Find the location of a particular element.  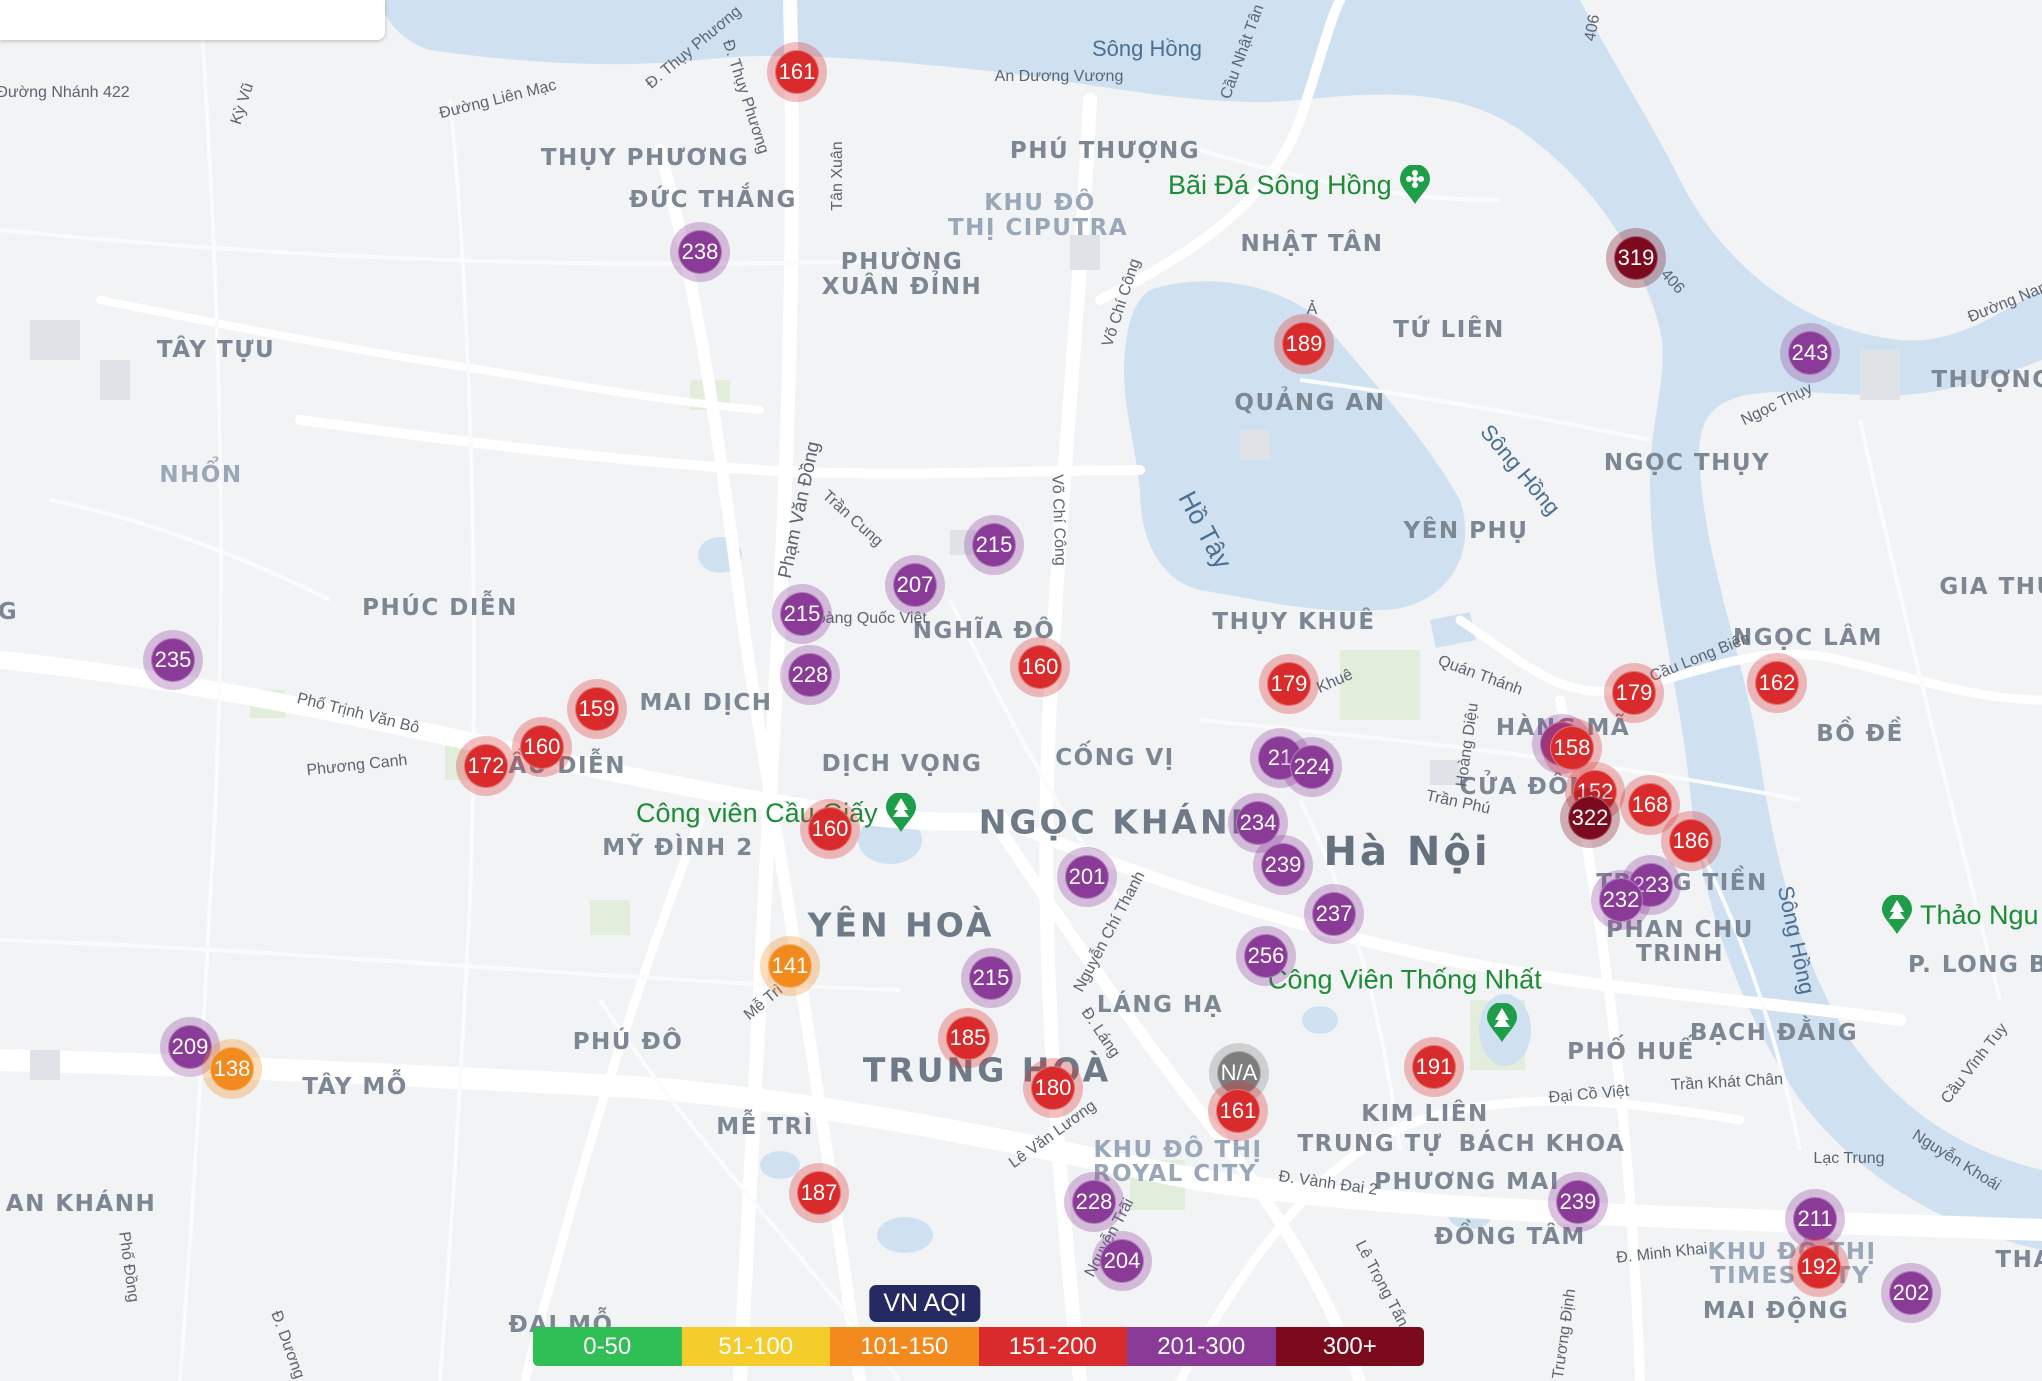

area-label-yen-hoa: YÊN HOÀ is located at coordinates (901, 925).